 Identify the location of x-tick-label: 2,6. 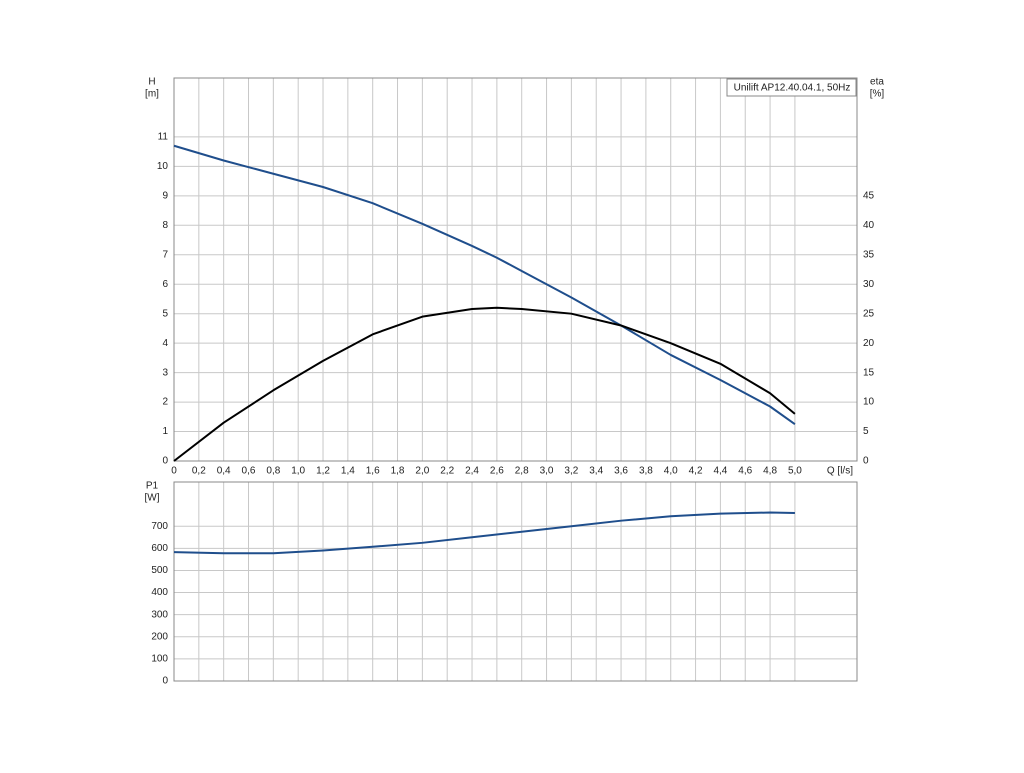
(497, 471).